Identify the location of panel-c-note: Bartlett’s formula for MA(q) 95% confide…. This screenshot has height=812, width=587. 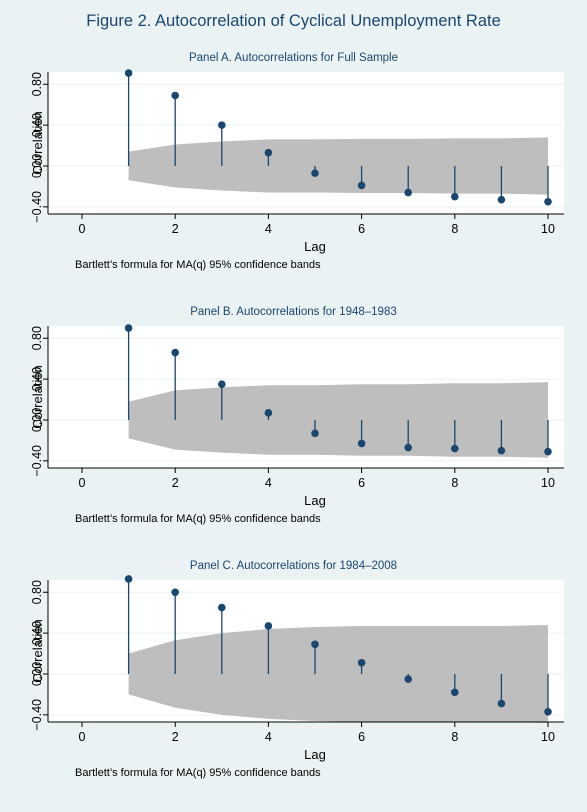
(198, 773).